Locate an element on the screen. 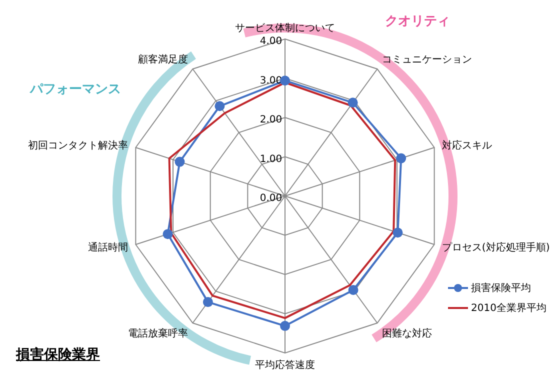 This screenshot has height=381, width=555. y-tick-label: 4.00 is located at coordinates (271, 41).